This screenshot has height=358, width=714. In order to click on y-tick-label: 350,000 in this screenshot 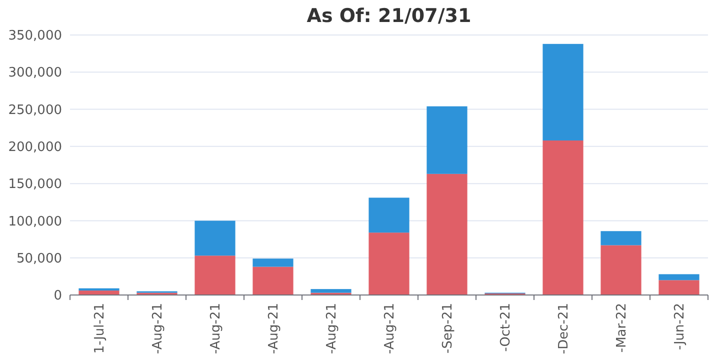, I will do `click(35, 36)`.